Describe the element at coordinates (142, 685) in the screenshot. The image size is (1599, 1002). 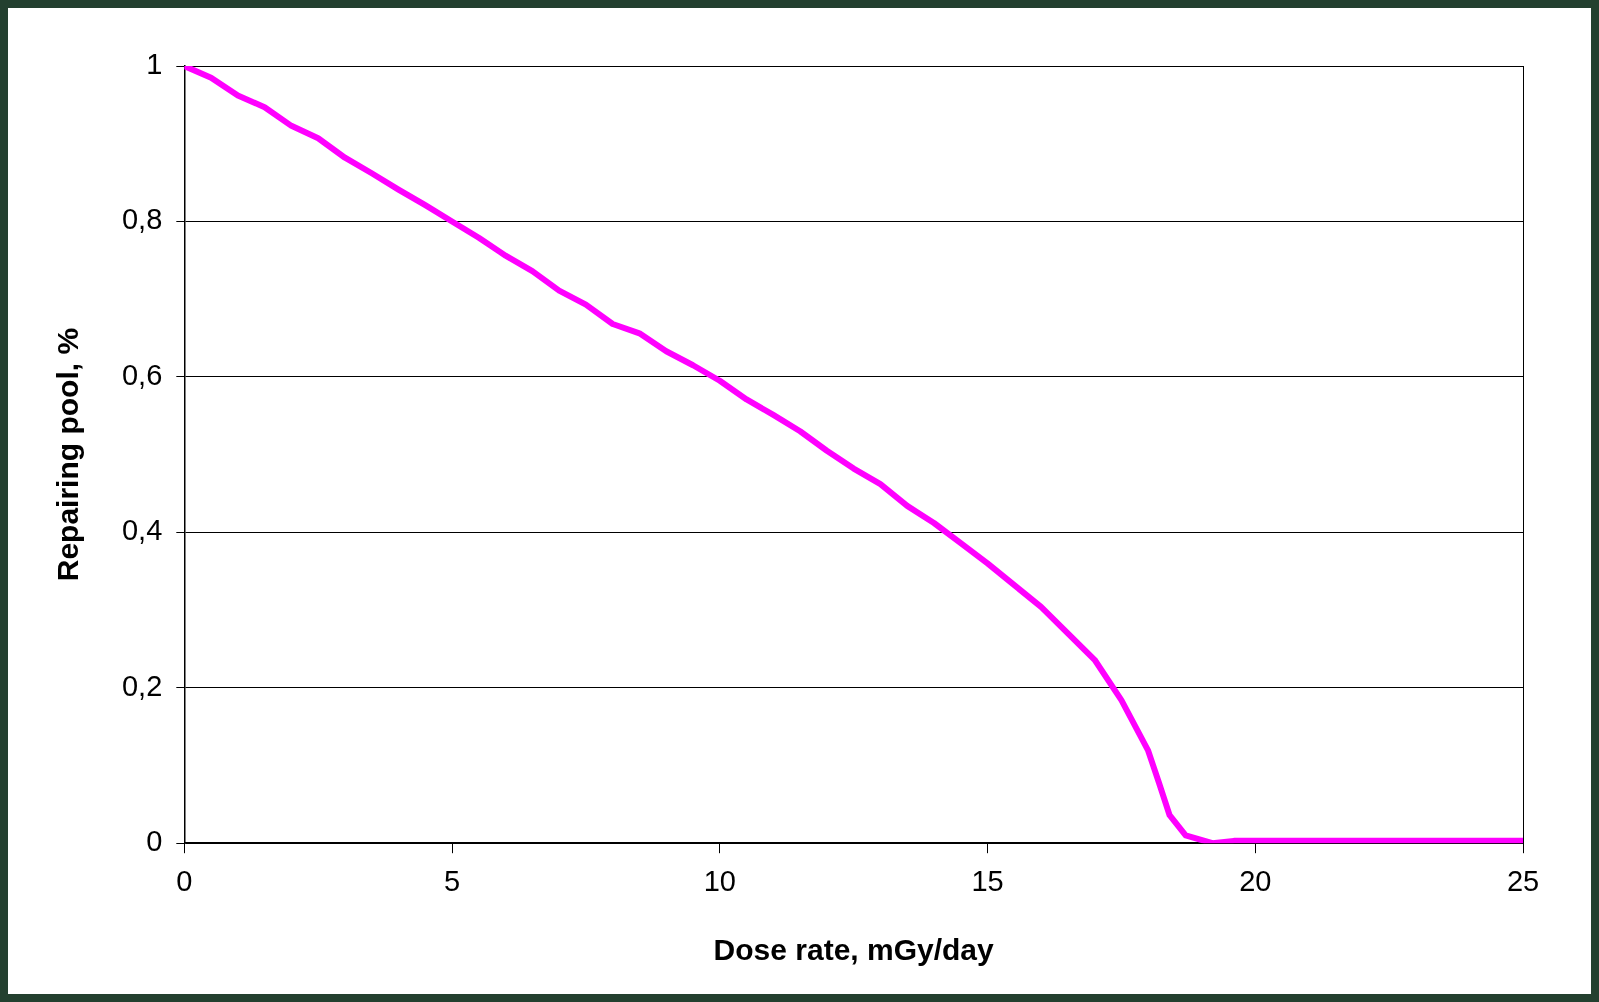
I see `y-tick-label: 0,2` at that location.